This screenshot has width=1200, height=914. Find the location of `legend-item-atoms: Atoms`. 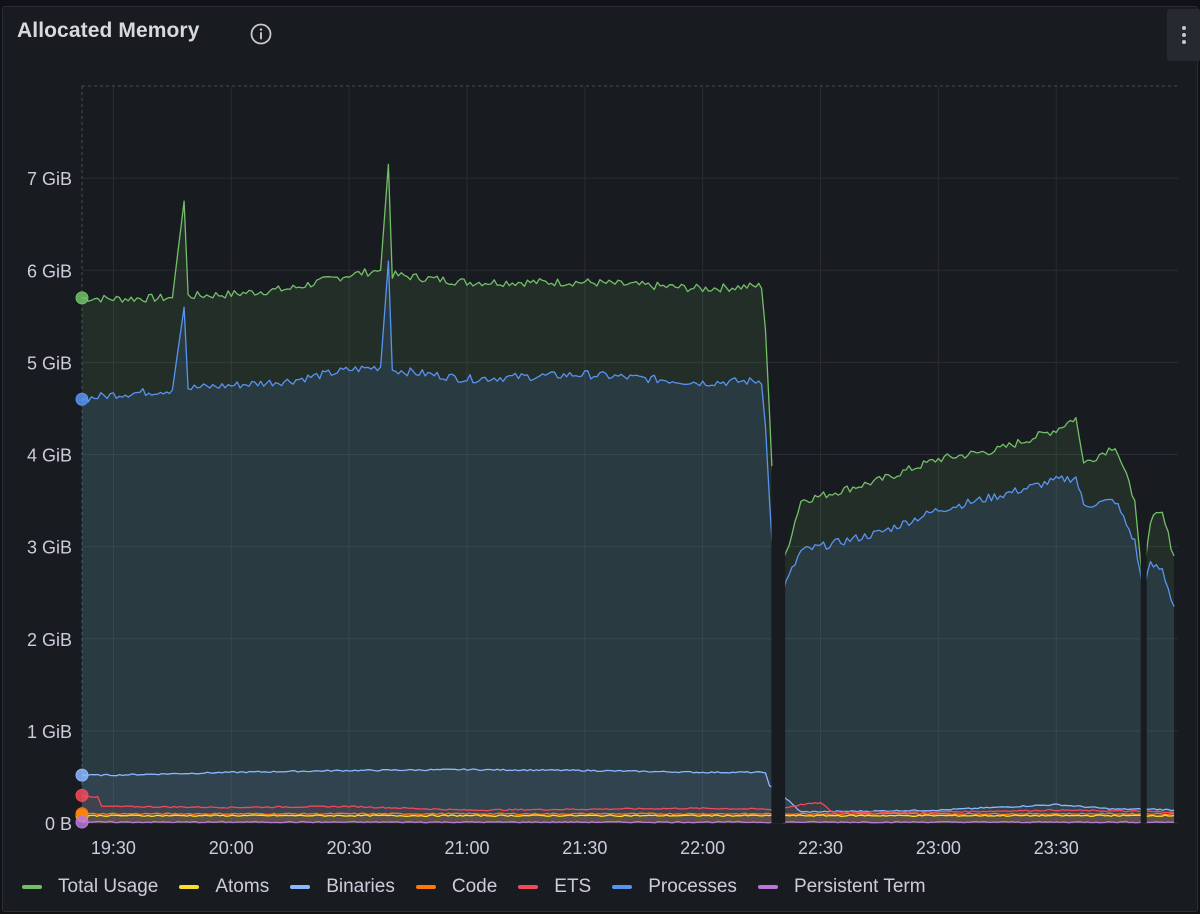

legend-item-atoms: Atoms is located at coordinates (224, 887).